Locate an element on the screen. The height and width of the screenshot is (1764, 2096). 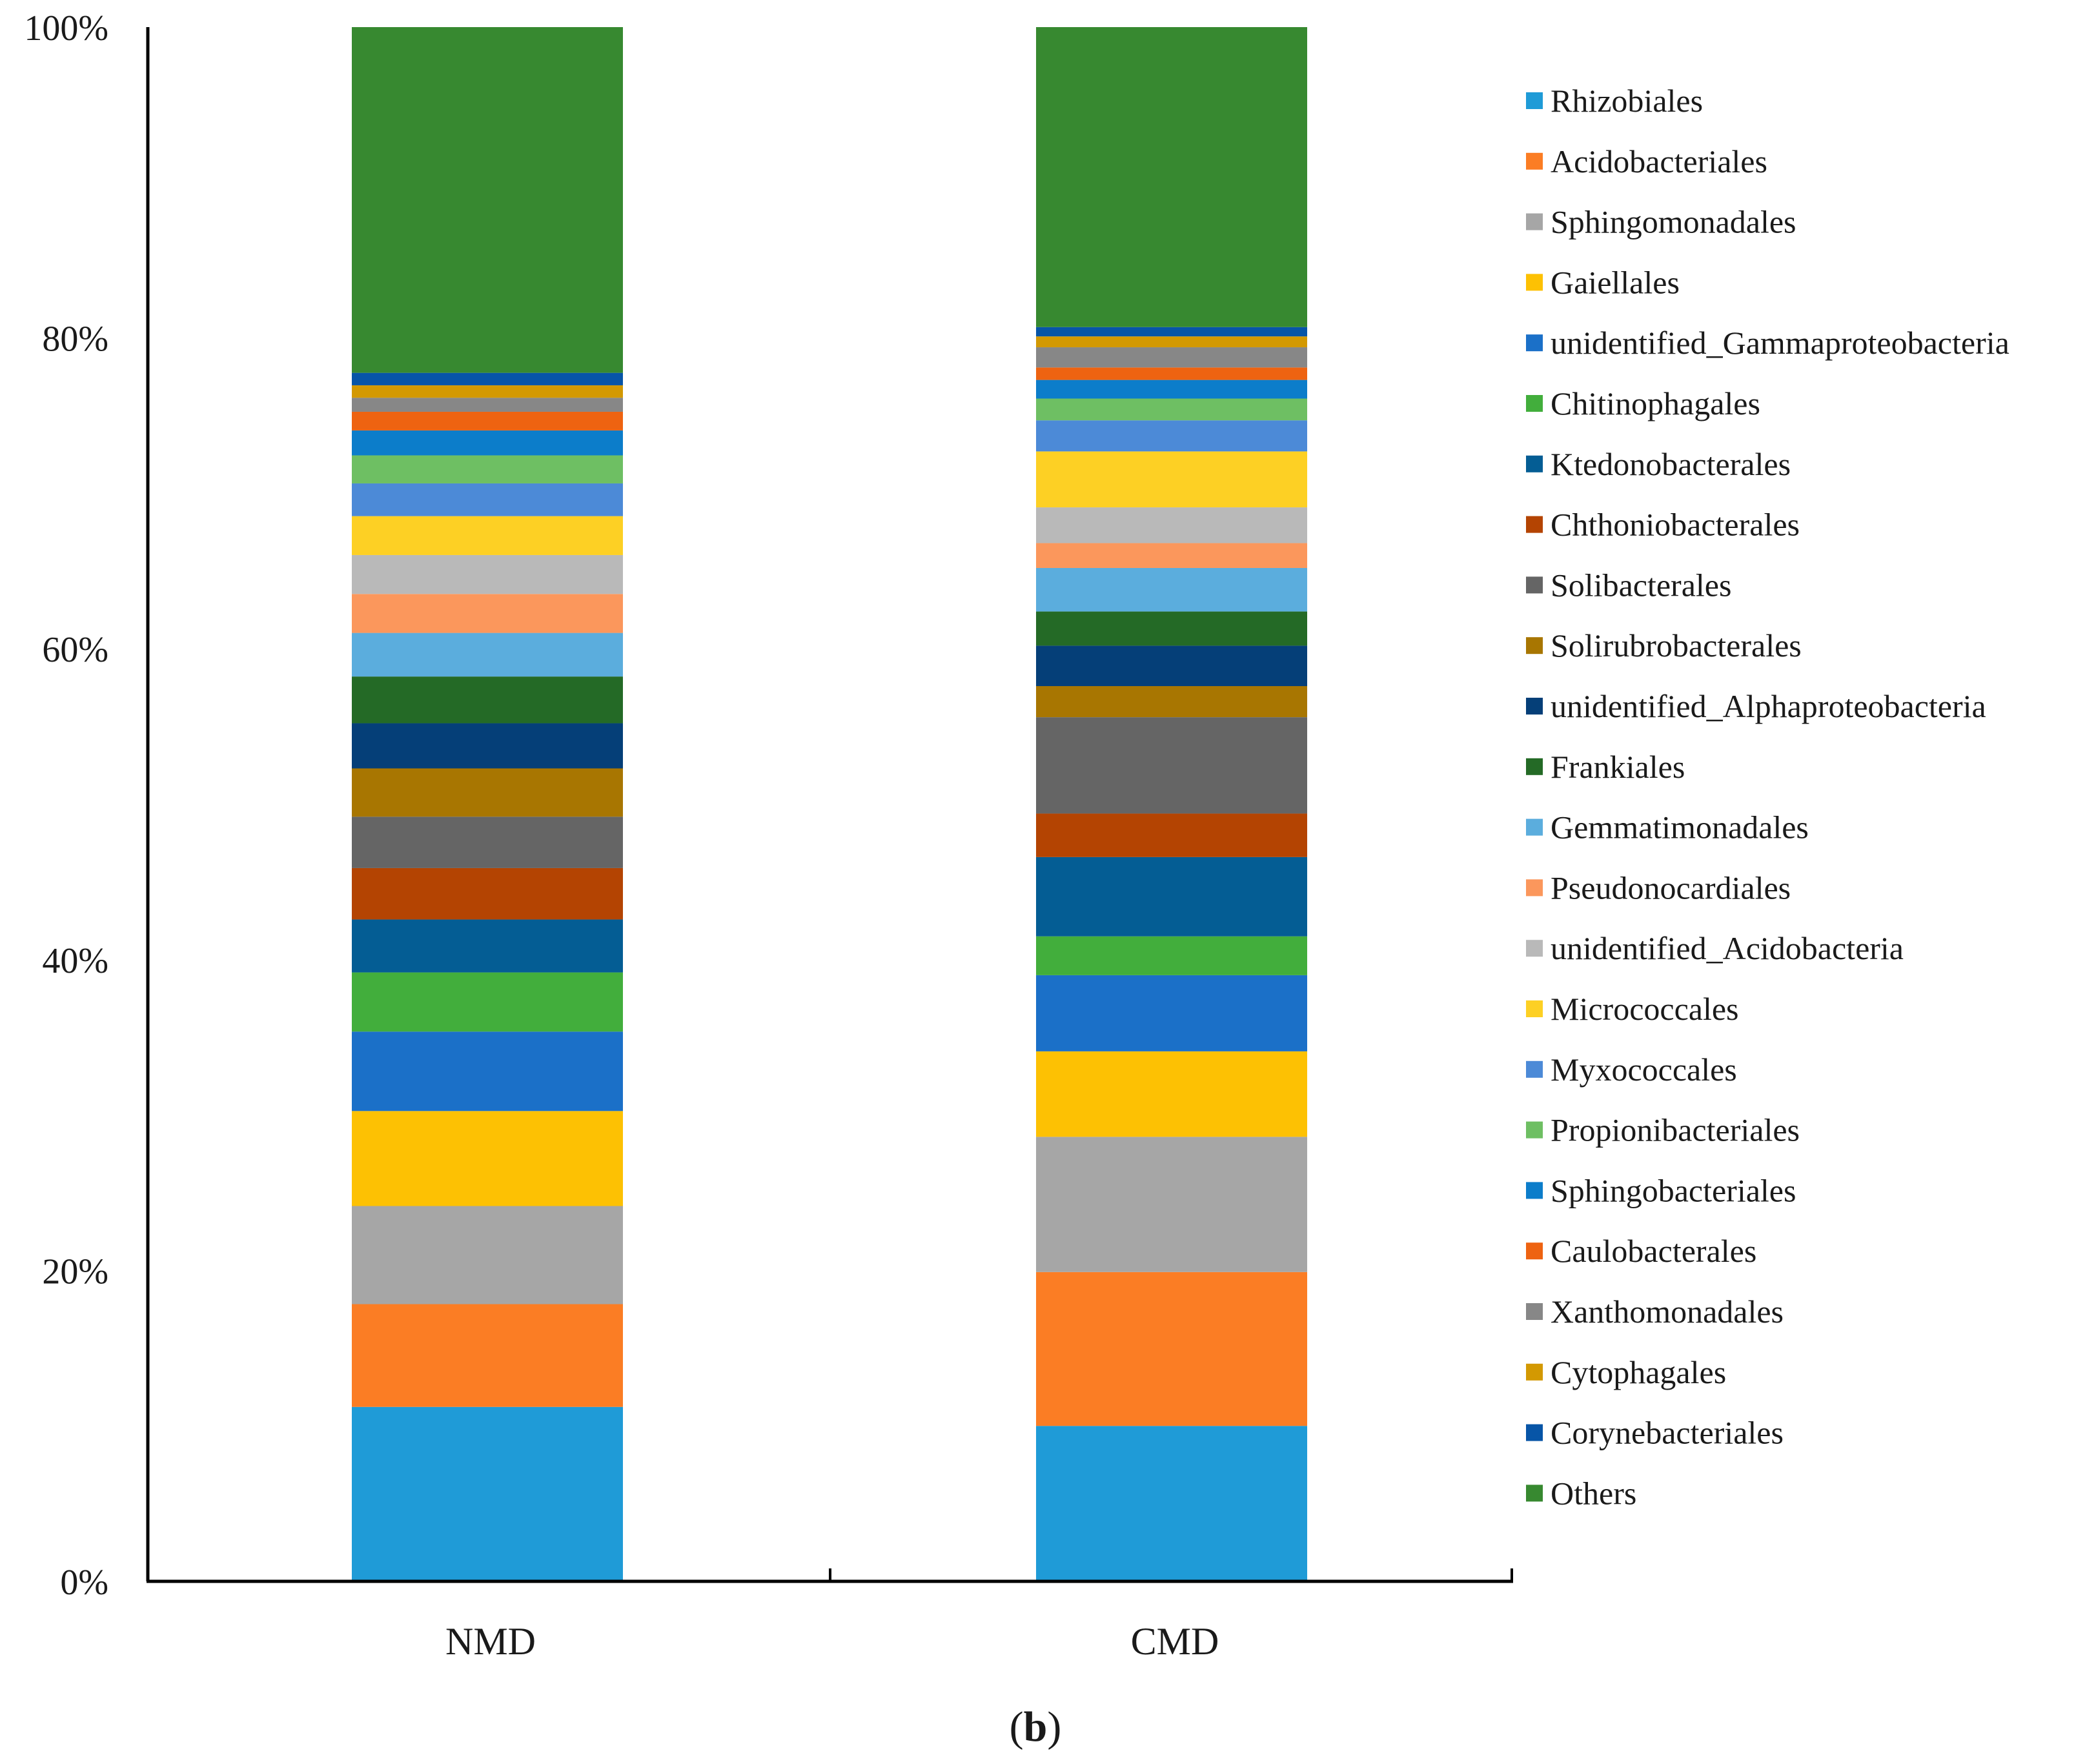
bar-segment-nmd-solibacterales is located at coordinates (487, 842).